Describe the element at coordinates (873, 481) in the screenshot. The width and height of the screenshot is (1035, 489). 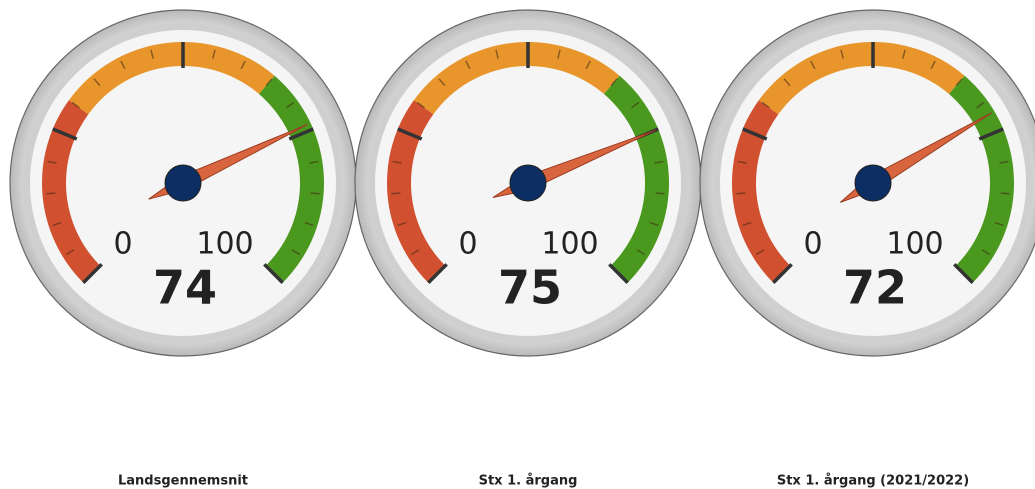
I see `gauge-title: Stx 1. årgang (2021/2022)` at that location.